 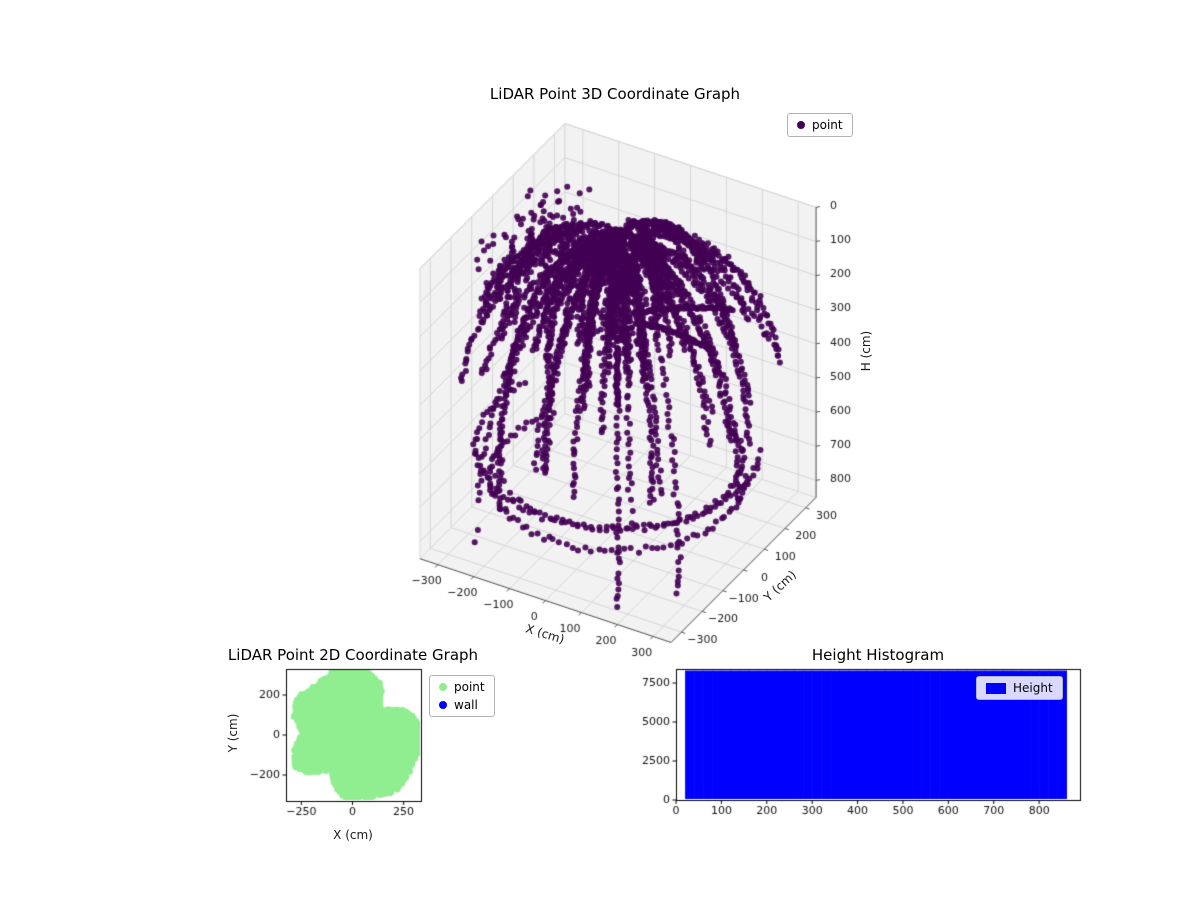 What do you see at coordinates (878, 655) in the screenshot?
I see `histogram-title: Height Histogram` at bounding box center [878, 655].